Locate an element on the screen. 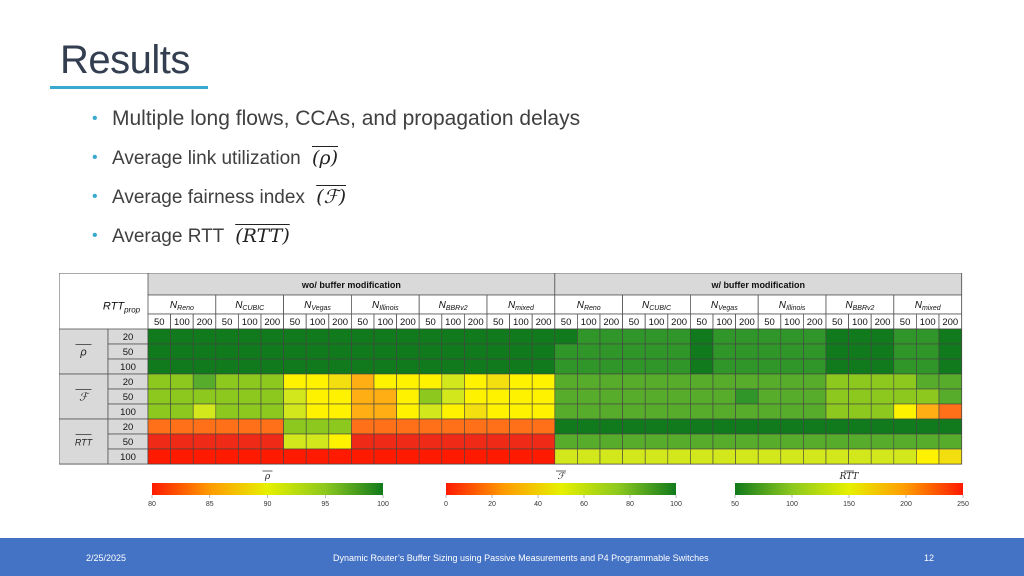 This screenshot has height=576, width=1024. colorbar-tick-label: 80 is located at coordinates (152, 504).